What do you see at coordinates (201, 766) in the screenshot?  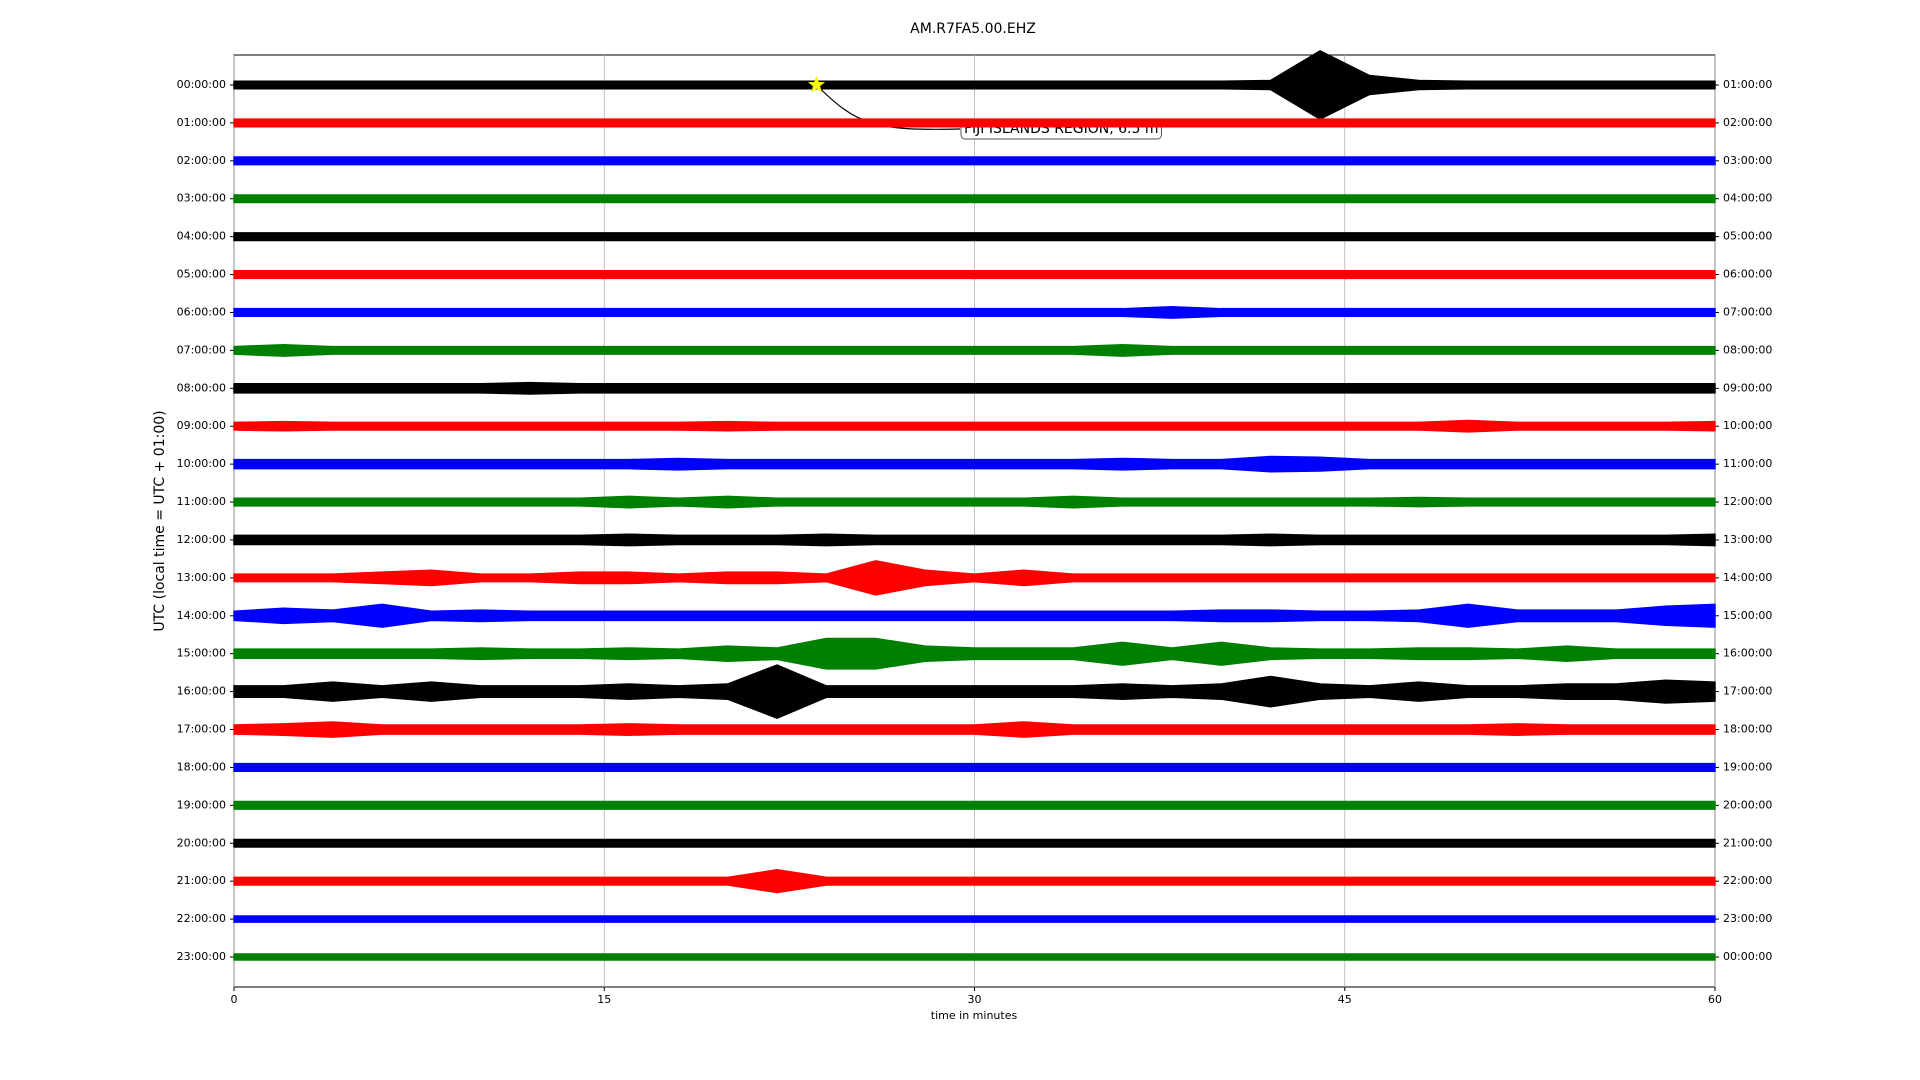 I see `y-tick-label: 18:00:00` at bounding box center [201, 766].